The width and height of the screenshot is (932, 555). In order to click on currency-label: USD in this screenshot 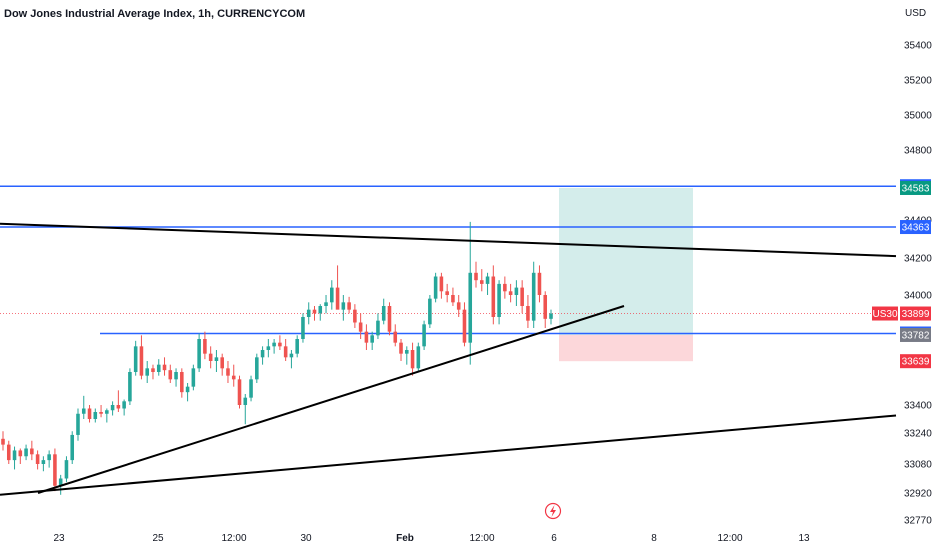, I will do `click(916, 13)`.